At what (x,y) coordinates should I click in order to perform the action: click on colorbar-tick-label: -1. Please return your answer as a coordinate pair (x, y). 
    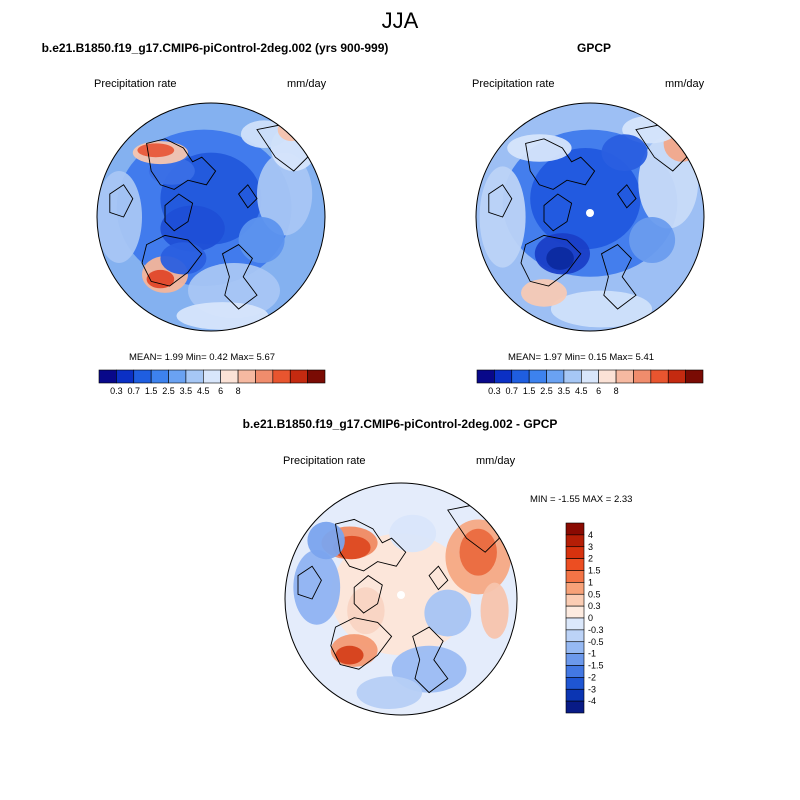
    Looking at the image, I should click on (592, 654).